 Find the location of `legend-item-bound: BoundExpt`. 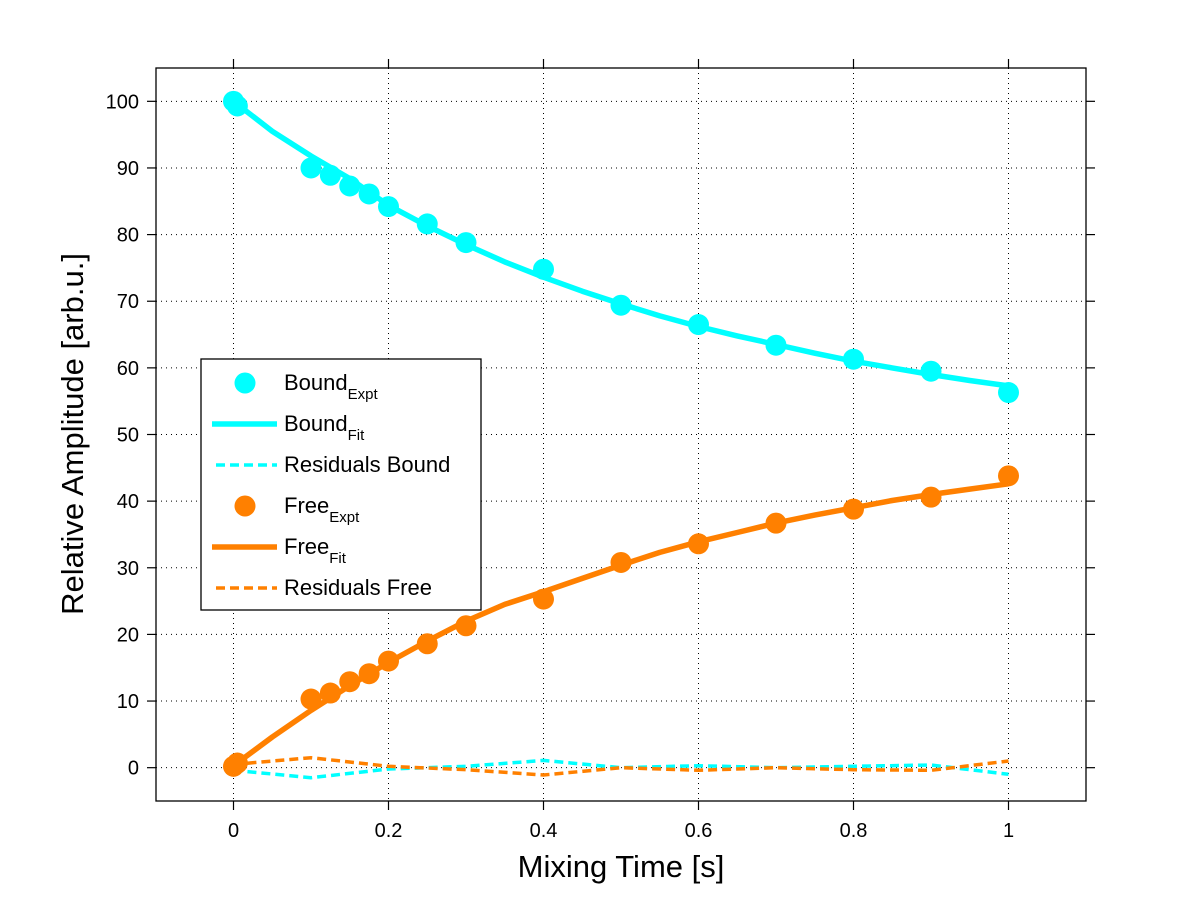

legend-item-bound: BoundExpt is located at coordinates (306, 386).